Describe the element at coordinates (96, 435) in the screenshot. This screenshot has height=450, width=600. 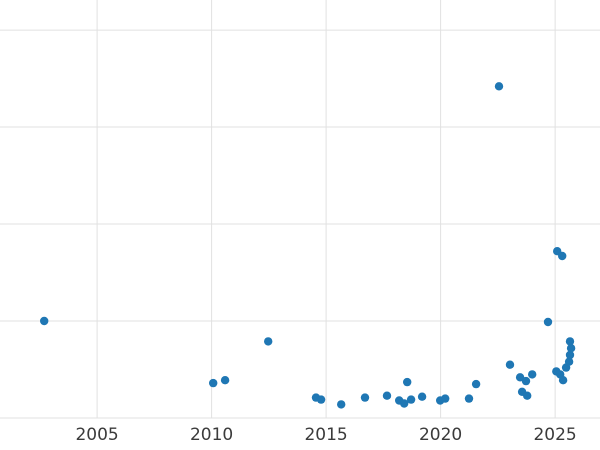
I see `x-tick-label: 2005` at that location.